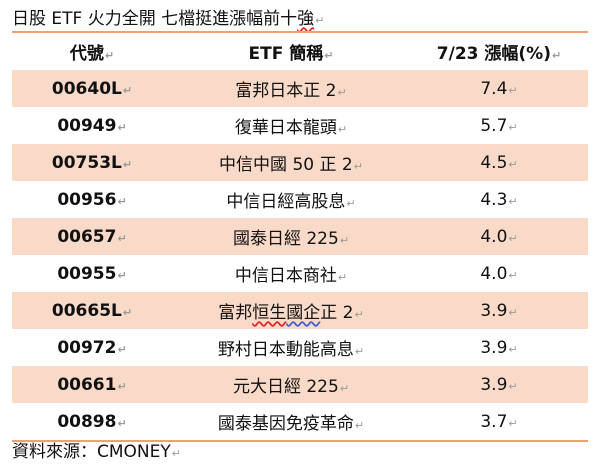 This screenshot has height=468, width=600. I want to click on cell-name: 中信日本商社↵, so click(291, 273).